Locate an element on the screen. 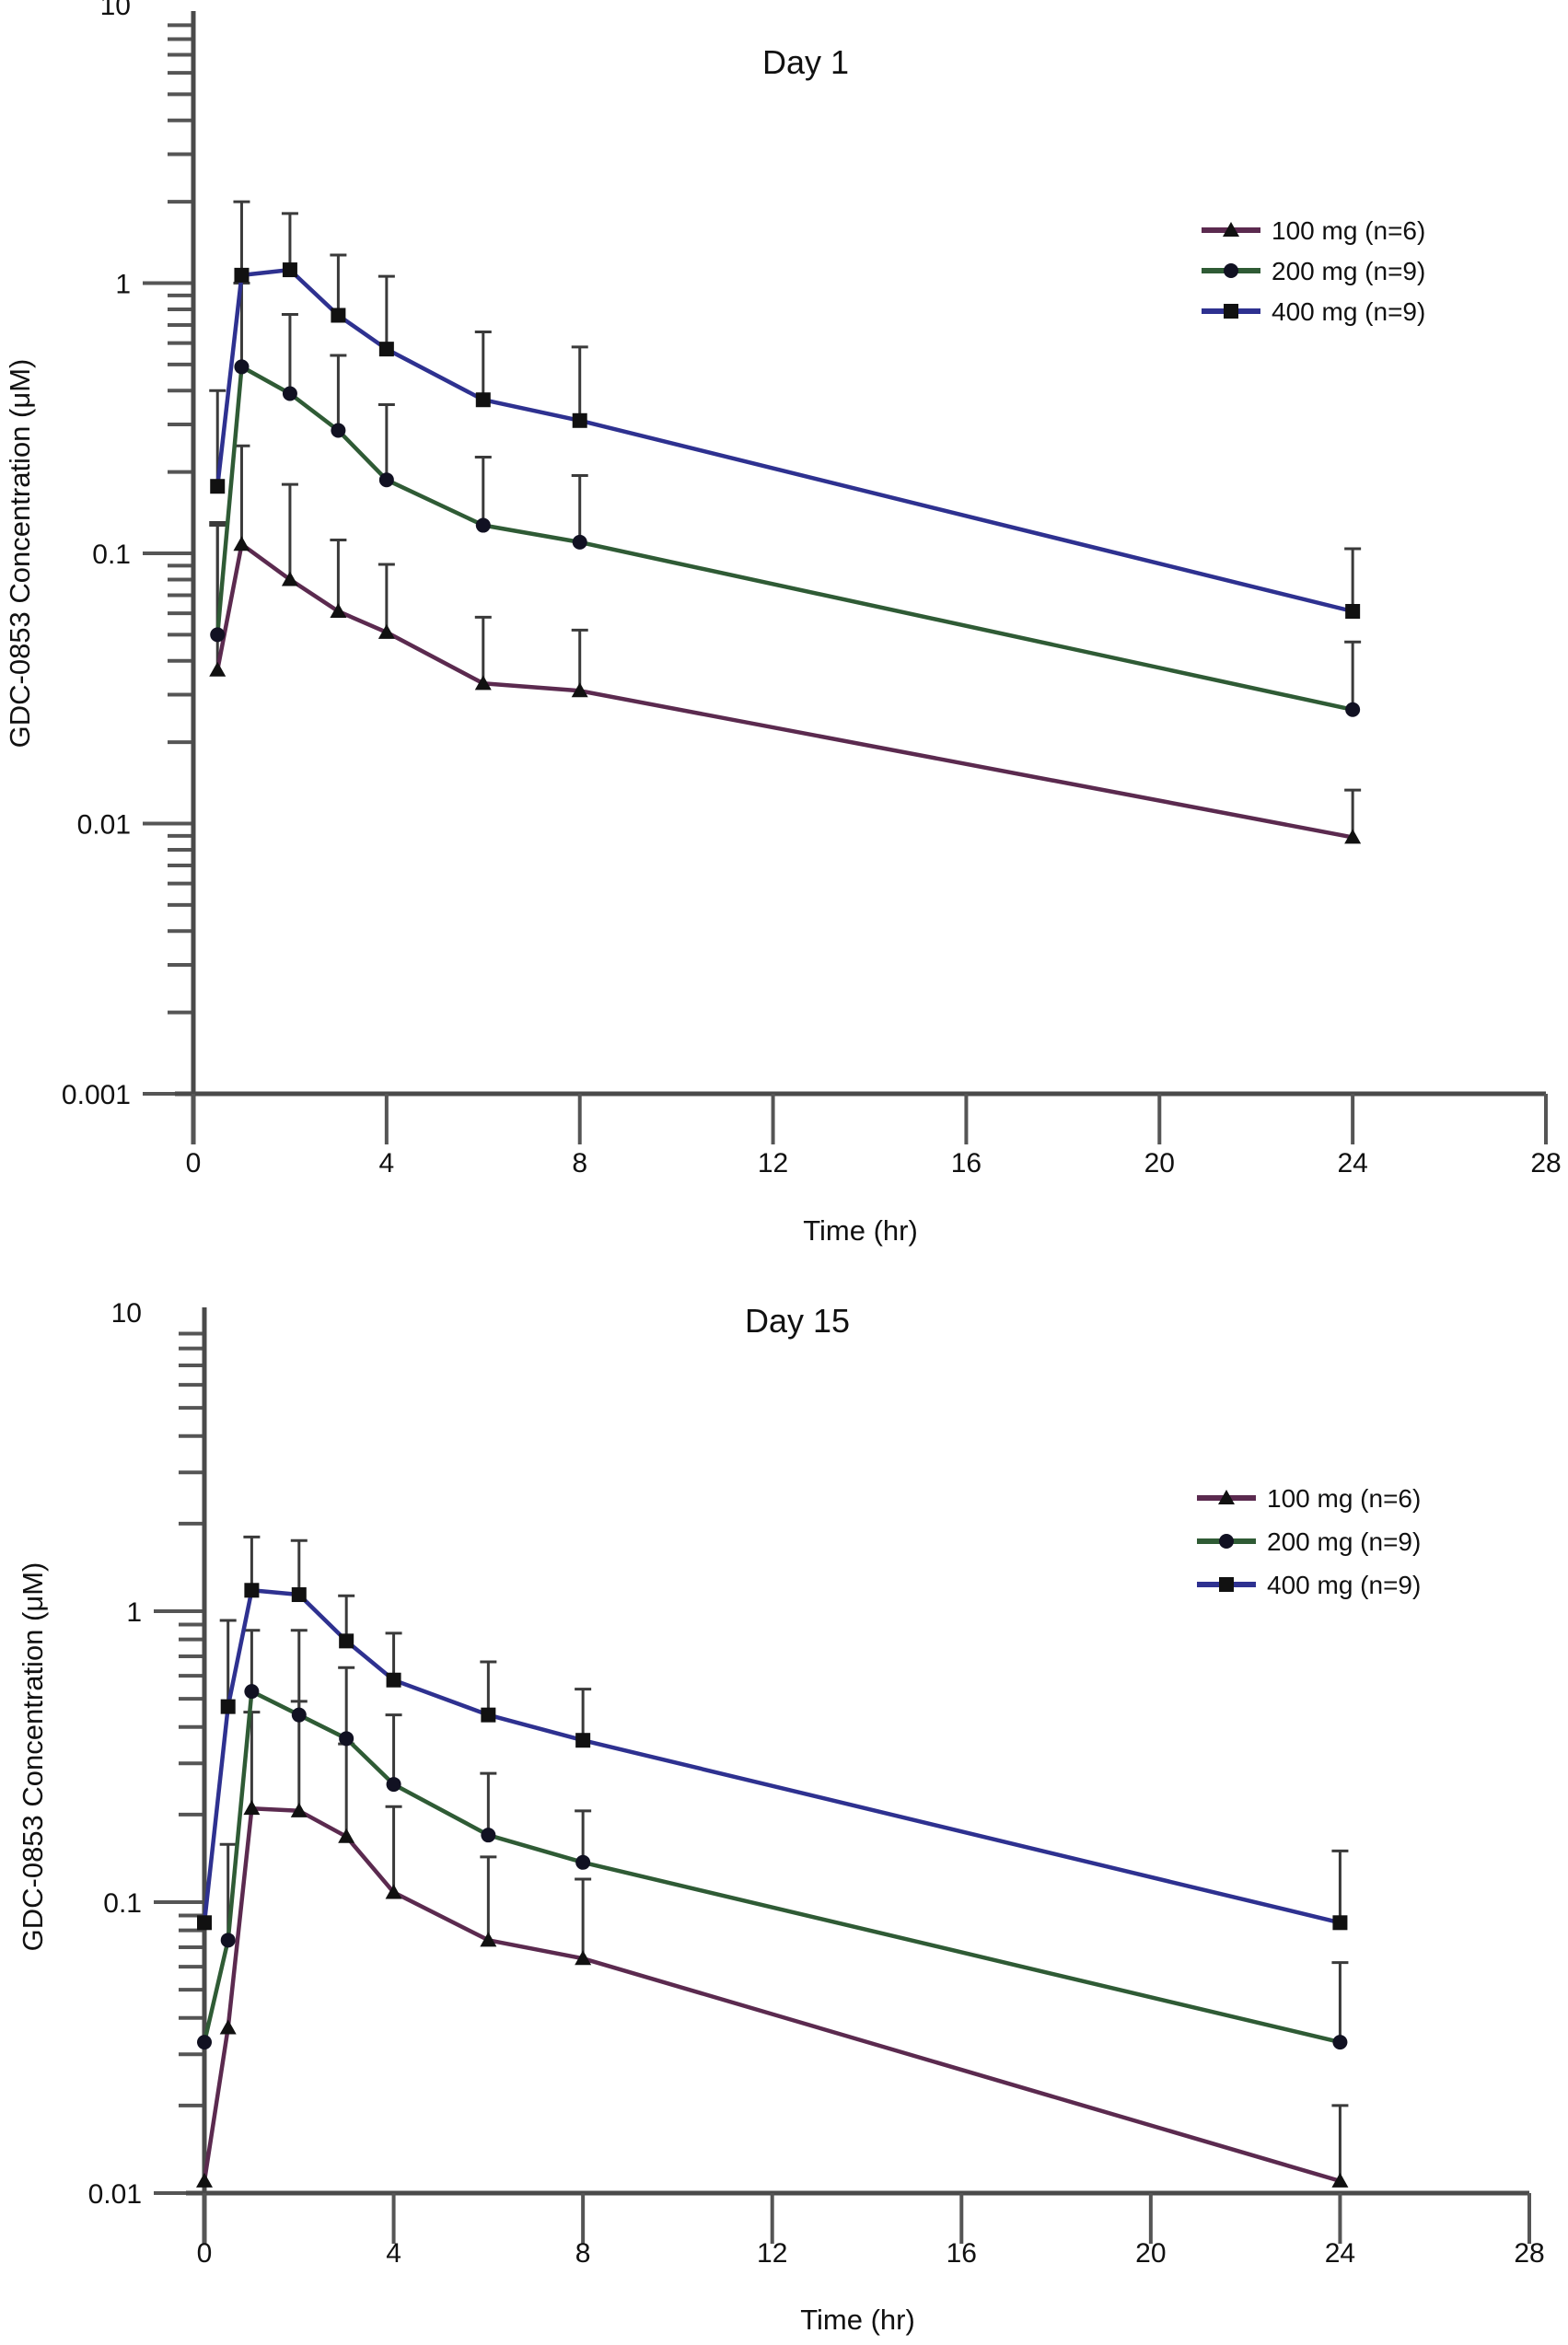 The image size is (1568, 2345). x-tick-label: 0 is located at coordinates (205, 2253).